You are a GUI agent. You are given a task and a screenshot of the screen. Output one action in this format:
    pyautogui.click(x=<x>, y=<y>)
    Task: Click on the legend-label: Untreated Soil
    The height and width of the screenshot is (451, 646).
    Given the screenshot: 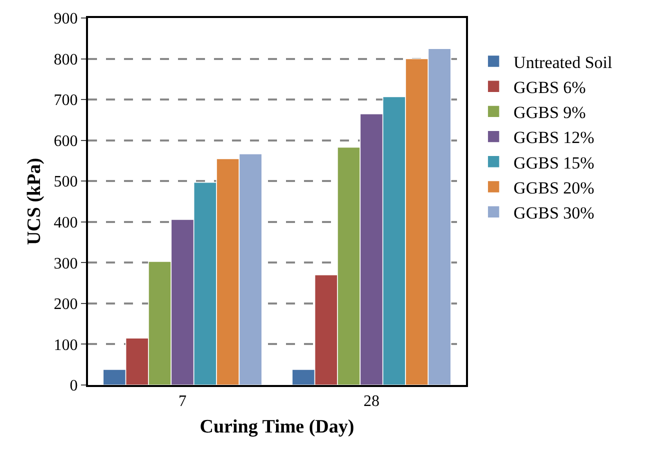 What is the action you would take?
    pyautogui.click(x=563, y=62)
    